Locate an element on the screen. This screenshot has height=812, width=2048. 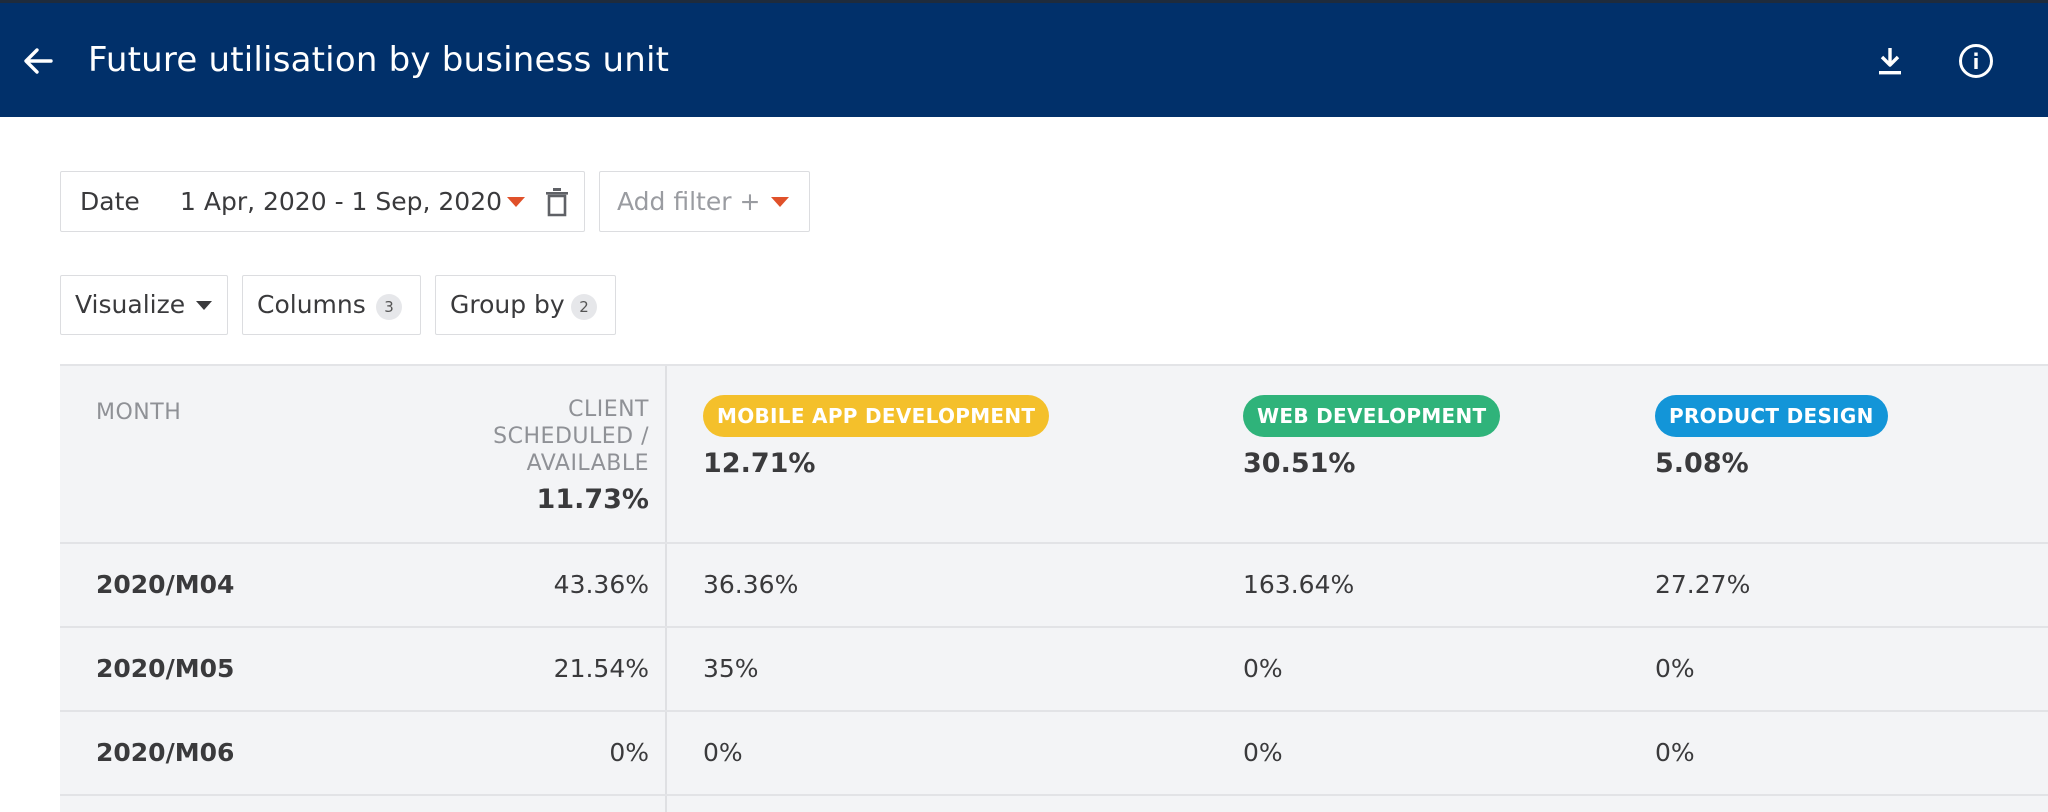
download-icon is located at coordinates (1890, 61).